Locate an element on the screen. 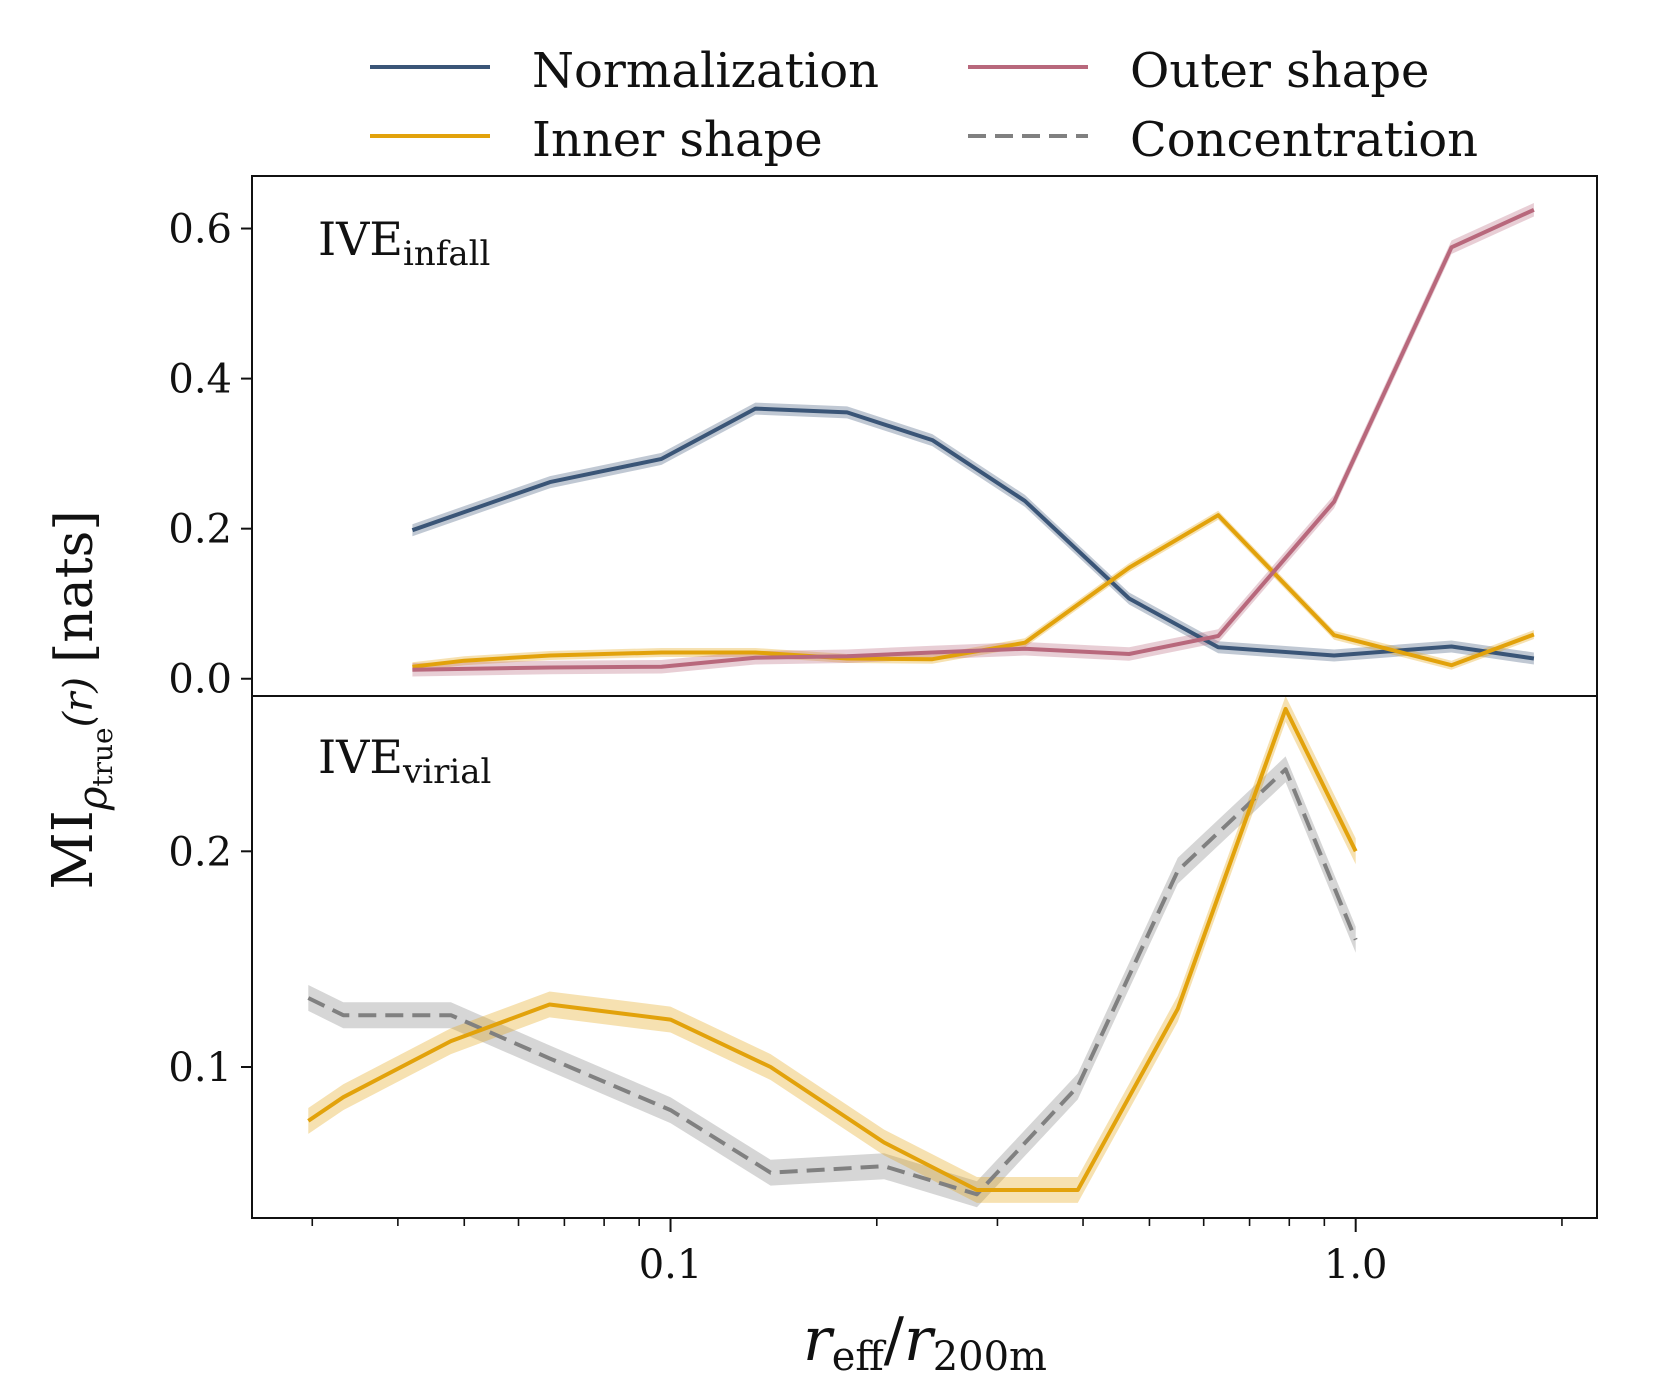 This screenshot has width=1660, height=1395. top-ytick-label: 0.2 is located at coordinates (200, 530).